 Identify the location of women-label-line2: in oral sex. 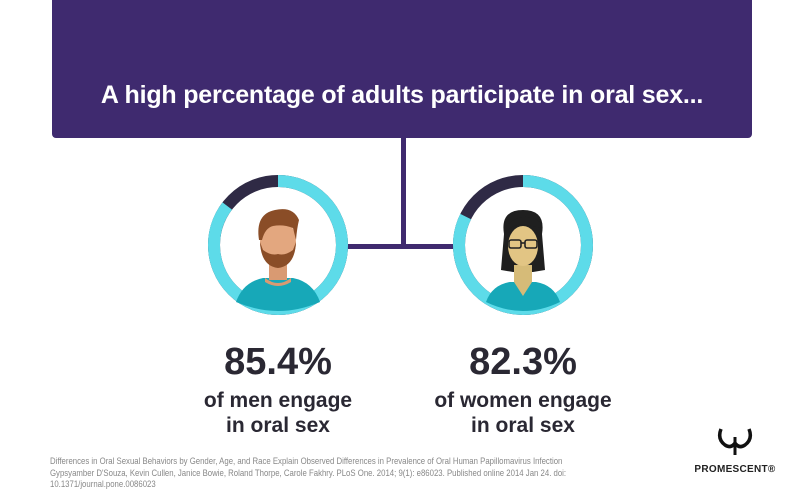
(523, 425).